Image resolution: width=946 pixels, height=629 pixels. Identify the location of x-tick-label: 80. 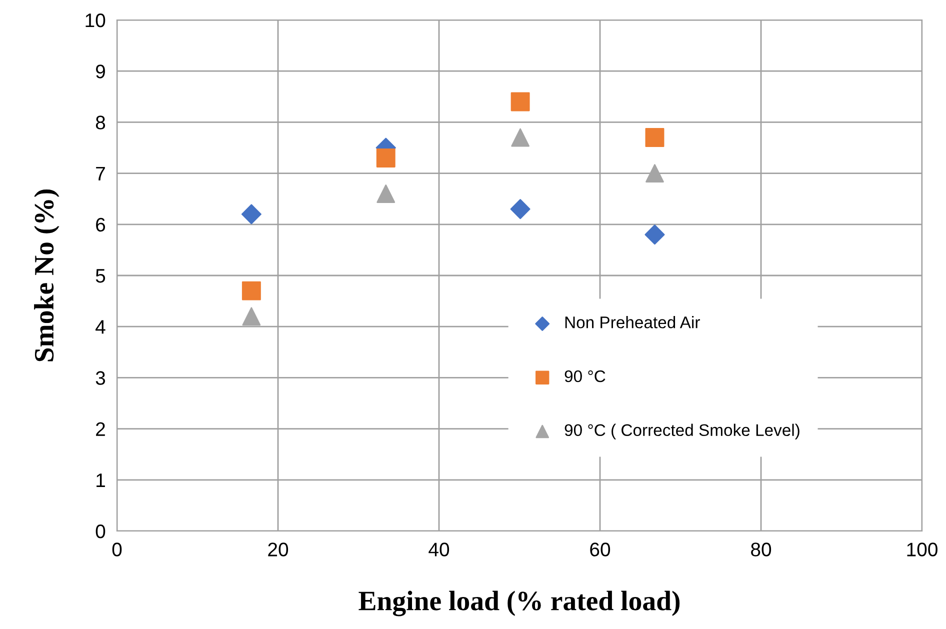
(761, 549).